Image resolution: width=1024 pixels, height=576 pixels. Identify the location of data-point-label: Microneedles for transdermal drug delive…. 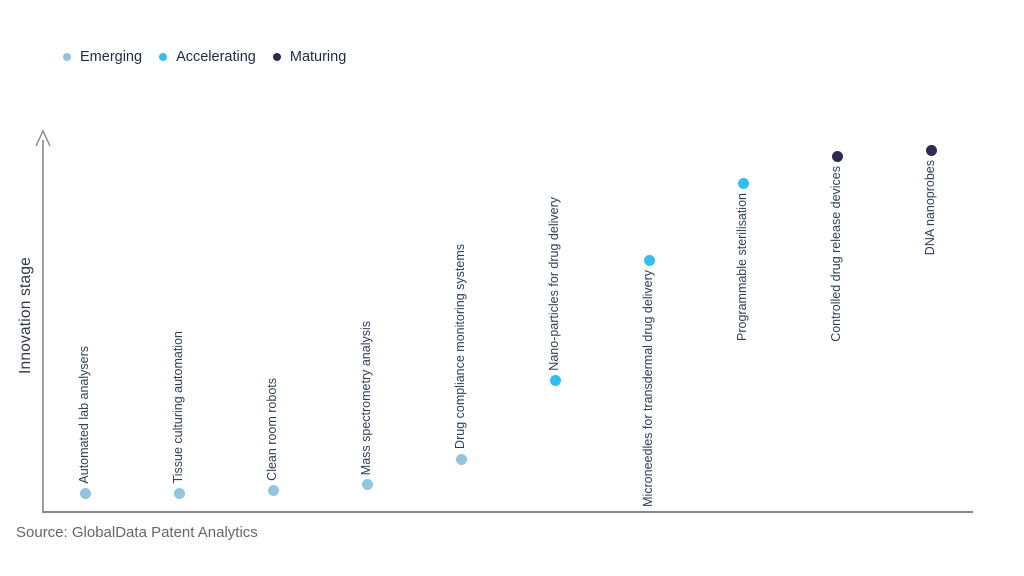
(648, 389).